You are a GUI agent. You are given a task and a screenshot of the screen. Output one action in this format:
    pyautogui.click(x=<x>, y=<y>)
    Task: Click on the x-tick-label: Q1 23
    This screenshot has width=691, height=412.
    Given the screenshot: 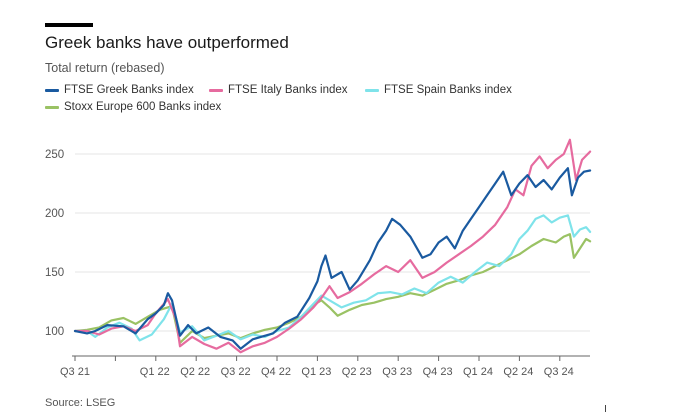 What is the action you would take?
    pyautogui.click(x=316, y=372)
    